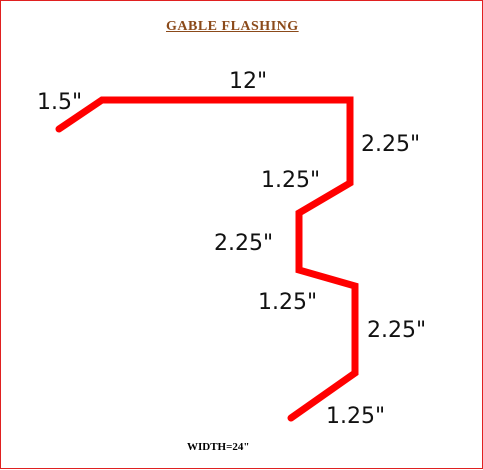 The width and height of the screenshot is (483, 470). What do you see at coordinates (355, 416) in the screenshot?
I see `dim-label-kick: 1.25"` at bounding box center [355, 416].